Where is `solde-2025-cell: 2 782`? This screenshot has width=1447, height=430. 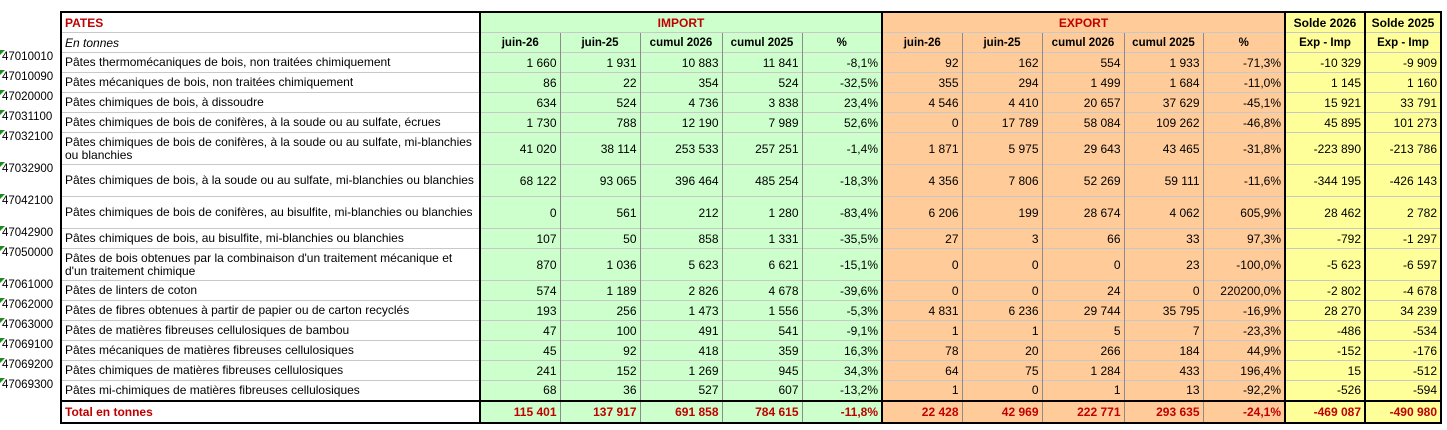
solde-2025-cell: 2 782 is located at coordinates (1402, 212).